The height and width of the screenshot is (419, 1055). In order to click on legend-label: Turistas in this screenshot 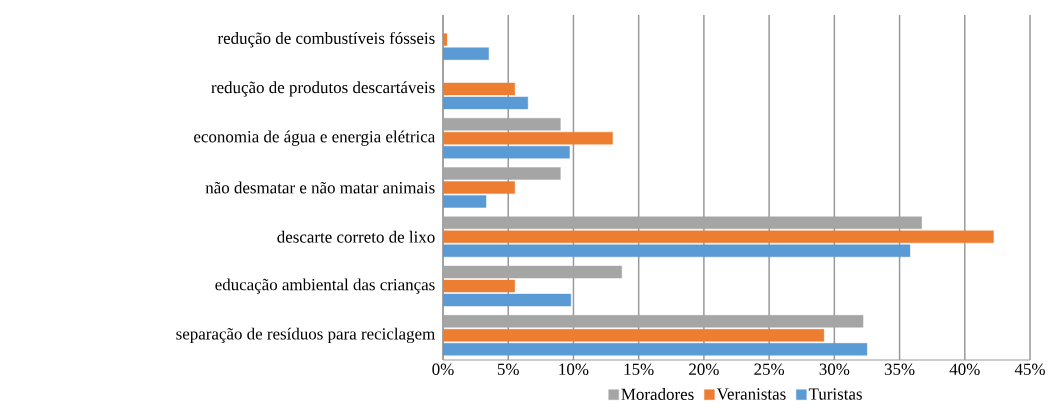, I will do `click(835, 394)`.